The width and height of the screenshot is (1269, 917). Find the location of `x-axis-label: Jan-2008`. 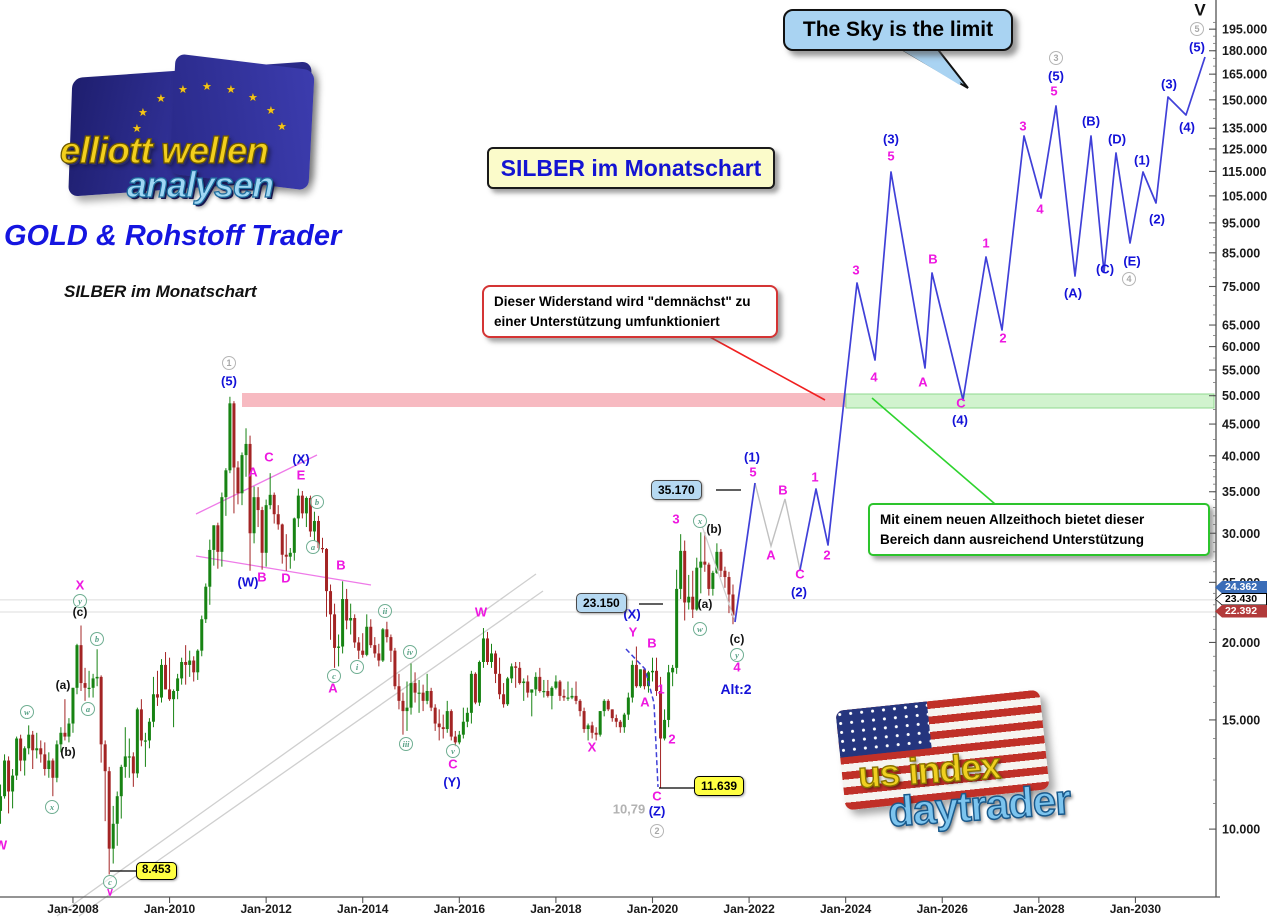

x-axis-label: Jan-2008 is located at coordinates (73, 909).